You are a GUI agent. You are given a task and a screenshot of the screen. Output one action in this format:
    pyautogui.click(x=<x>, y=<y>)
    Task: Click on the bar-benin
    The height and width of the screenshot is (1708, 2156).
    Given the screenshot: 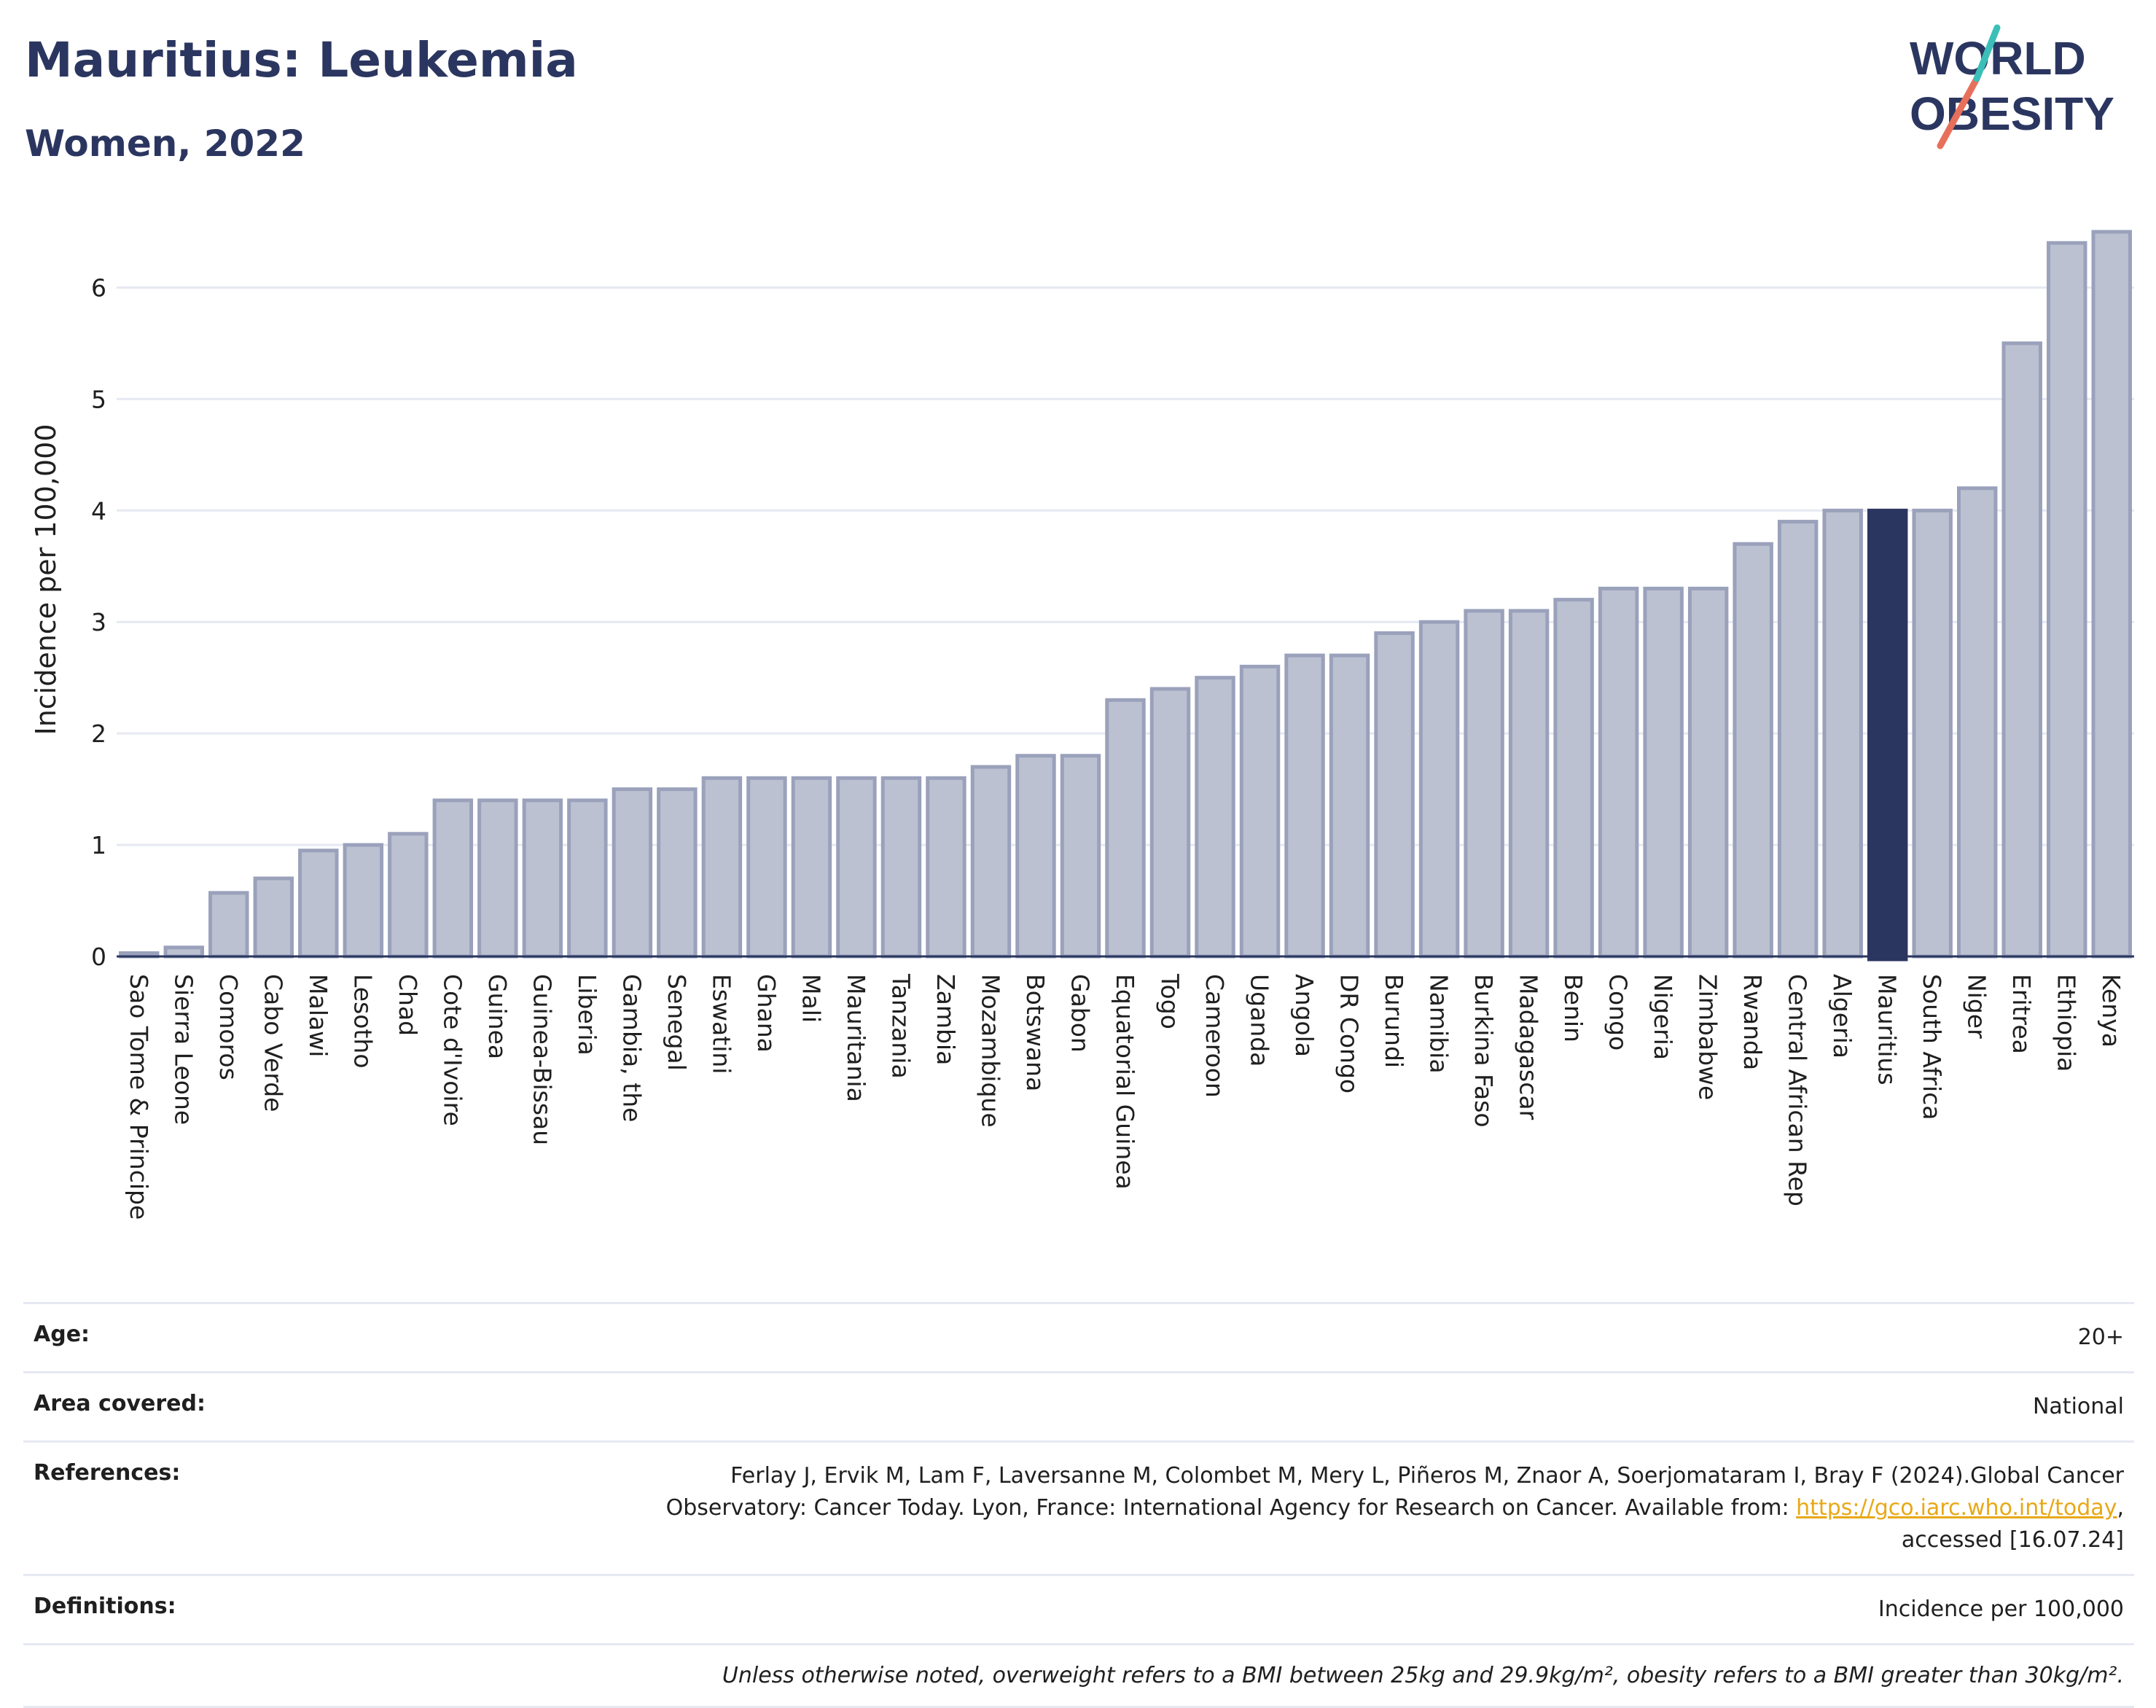 What is the action you would take?
    pyautogui.click(x=1574, y=778)
    